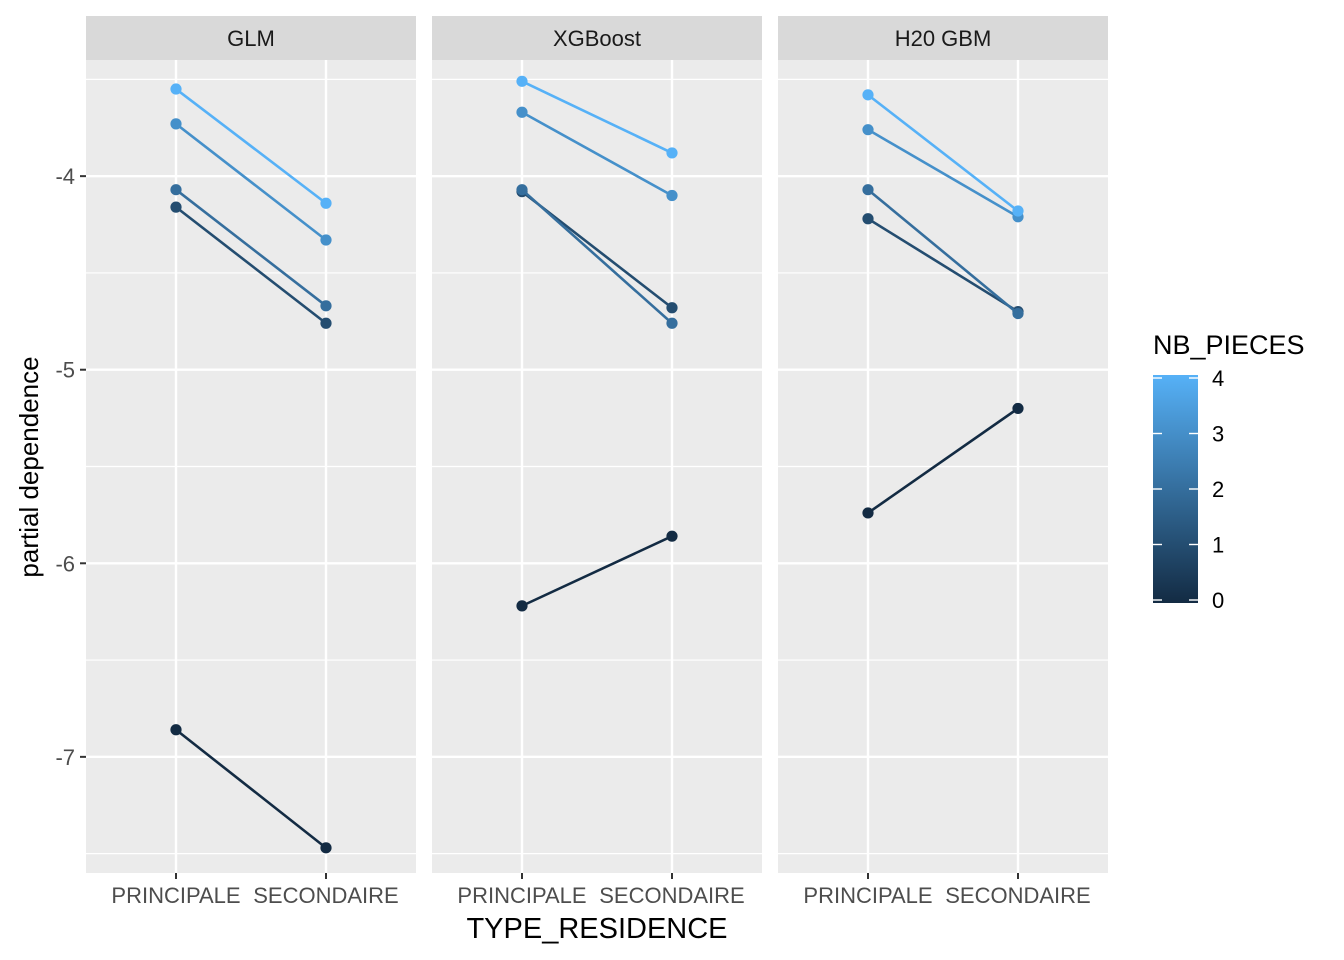 This screenshot has height=960, width=1344. What do you see at coordinates (1218, 434) in the screenshot?
I see `legend-tick-label: 3` at bounding box center [1218, 434].